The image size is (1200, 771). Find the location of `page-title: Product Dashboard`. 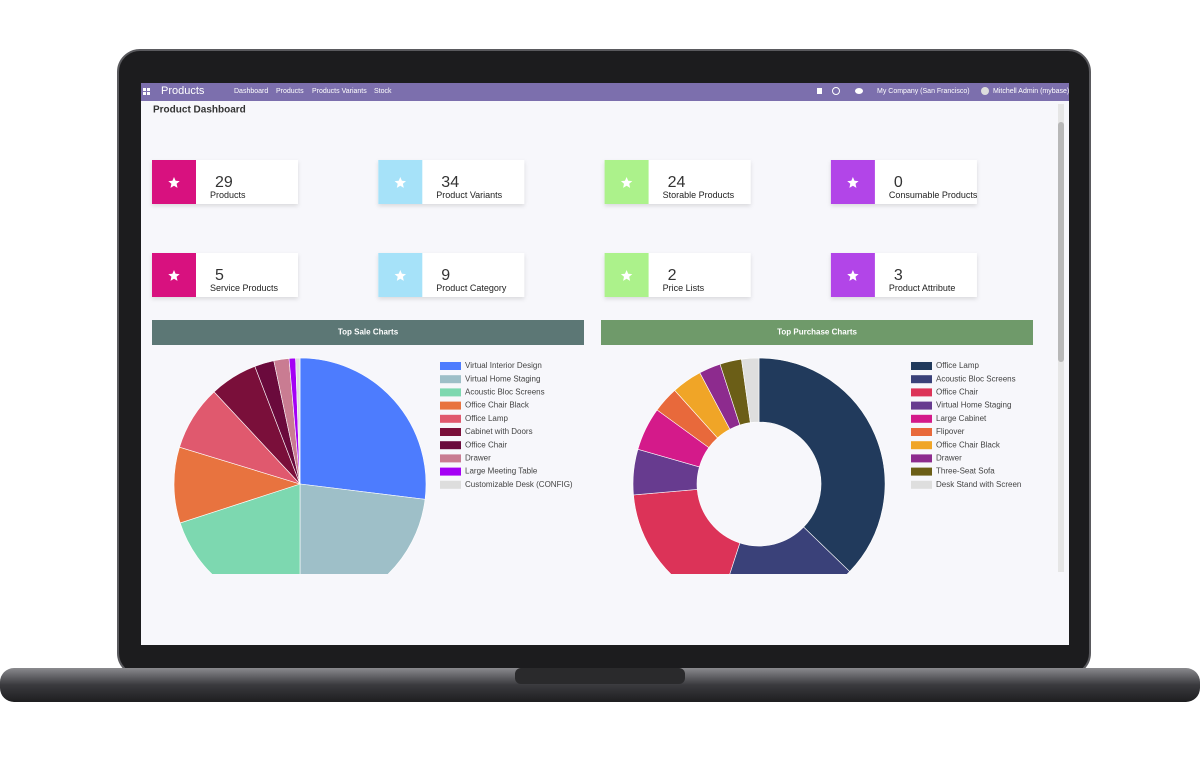

page-title: Product Dashboard is located at coordinates (199, 110).